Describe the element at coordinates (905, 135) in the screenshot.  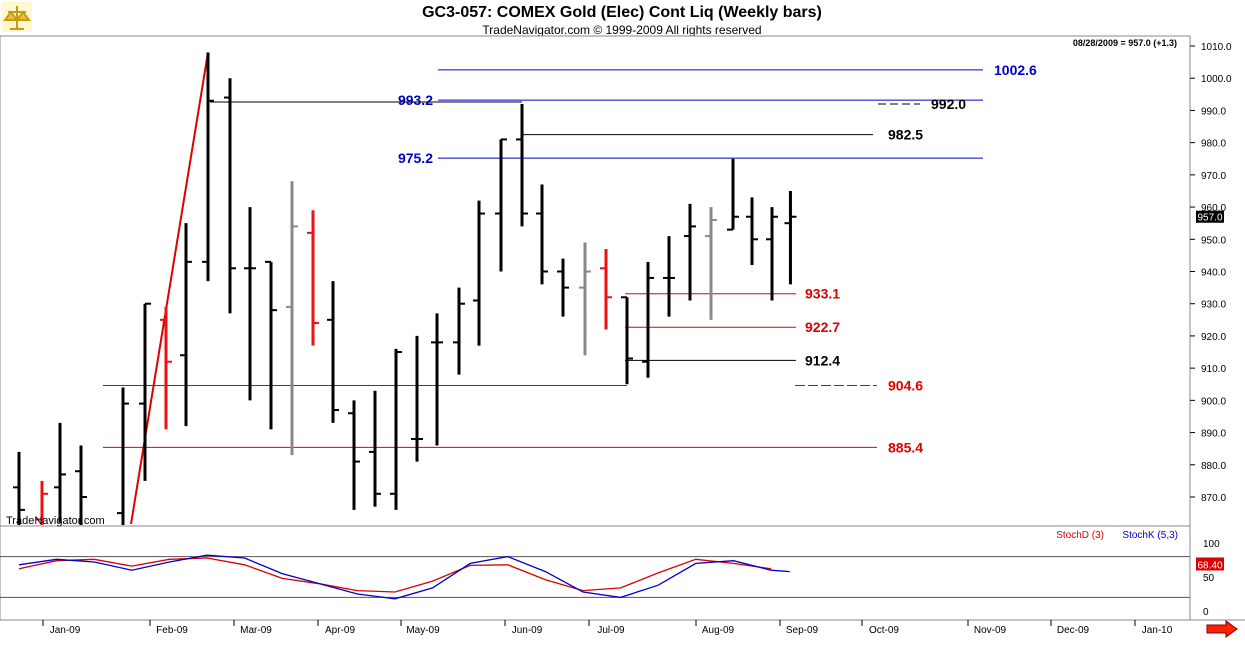
I see `level-label: 982.5` at that location.